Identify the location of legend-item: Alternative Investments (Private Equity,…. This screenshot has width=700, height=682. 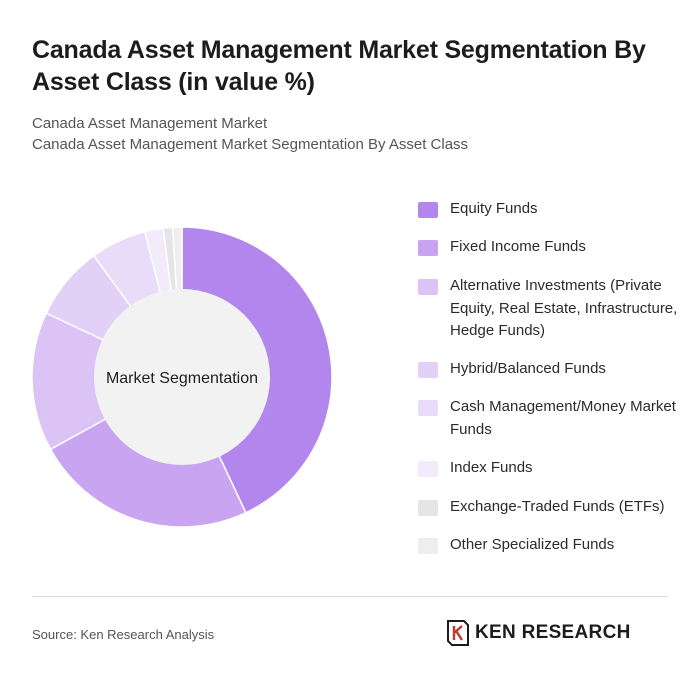
(549, 309).